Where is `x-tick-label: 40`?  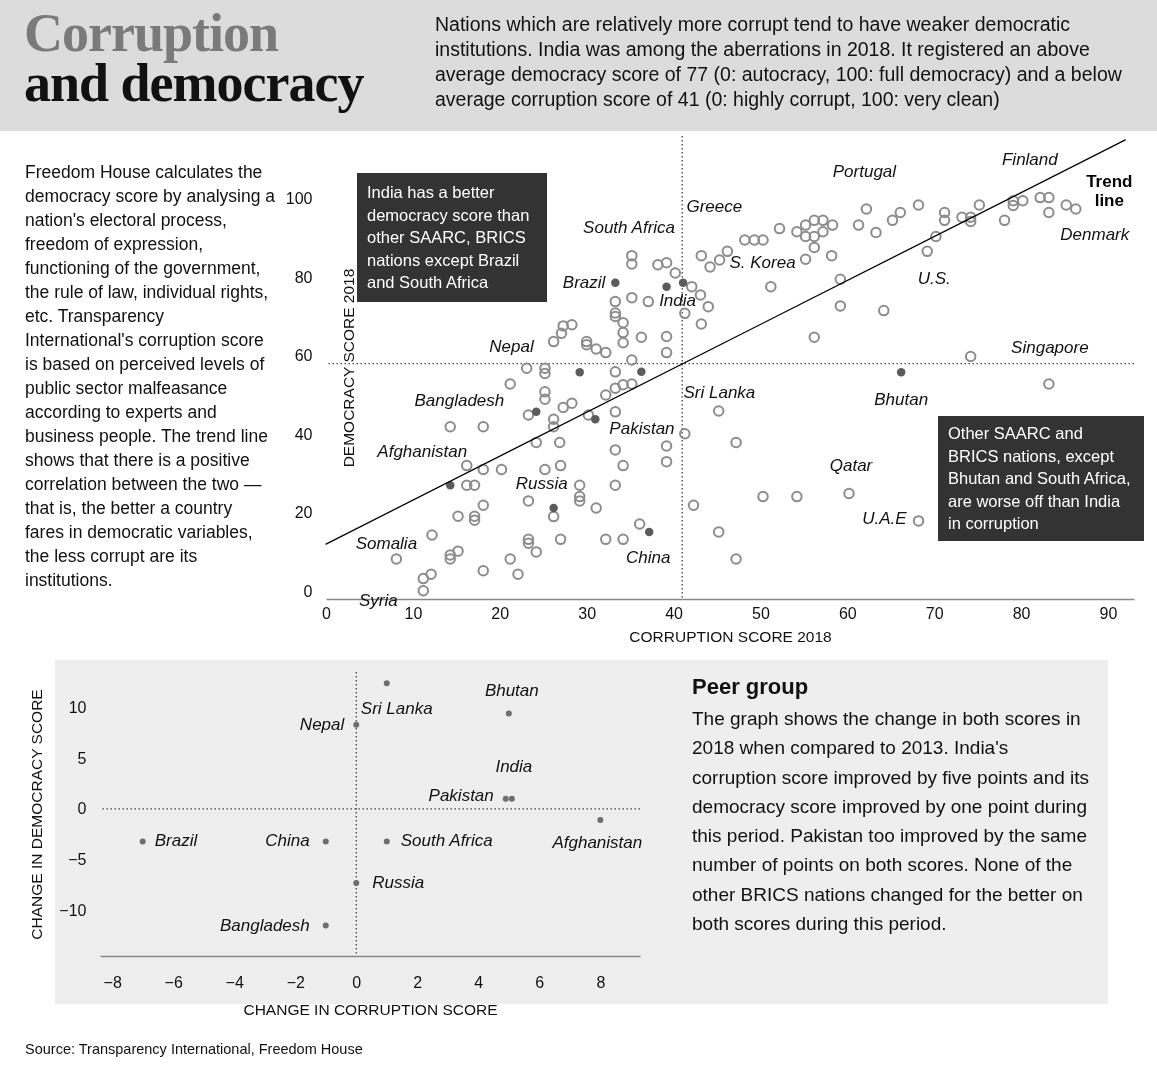
x-tick-label: 40 is located at coordinates (674, 613).